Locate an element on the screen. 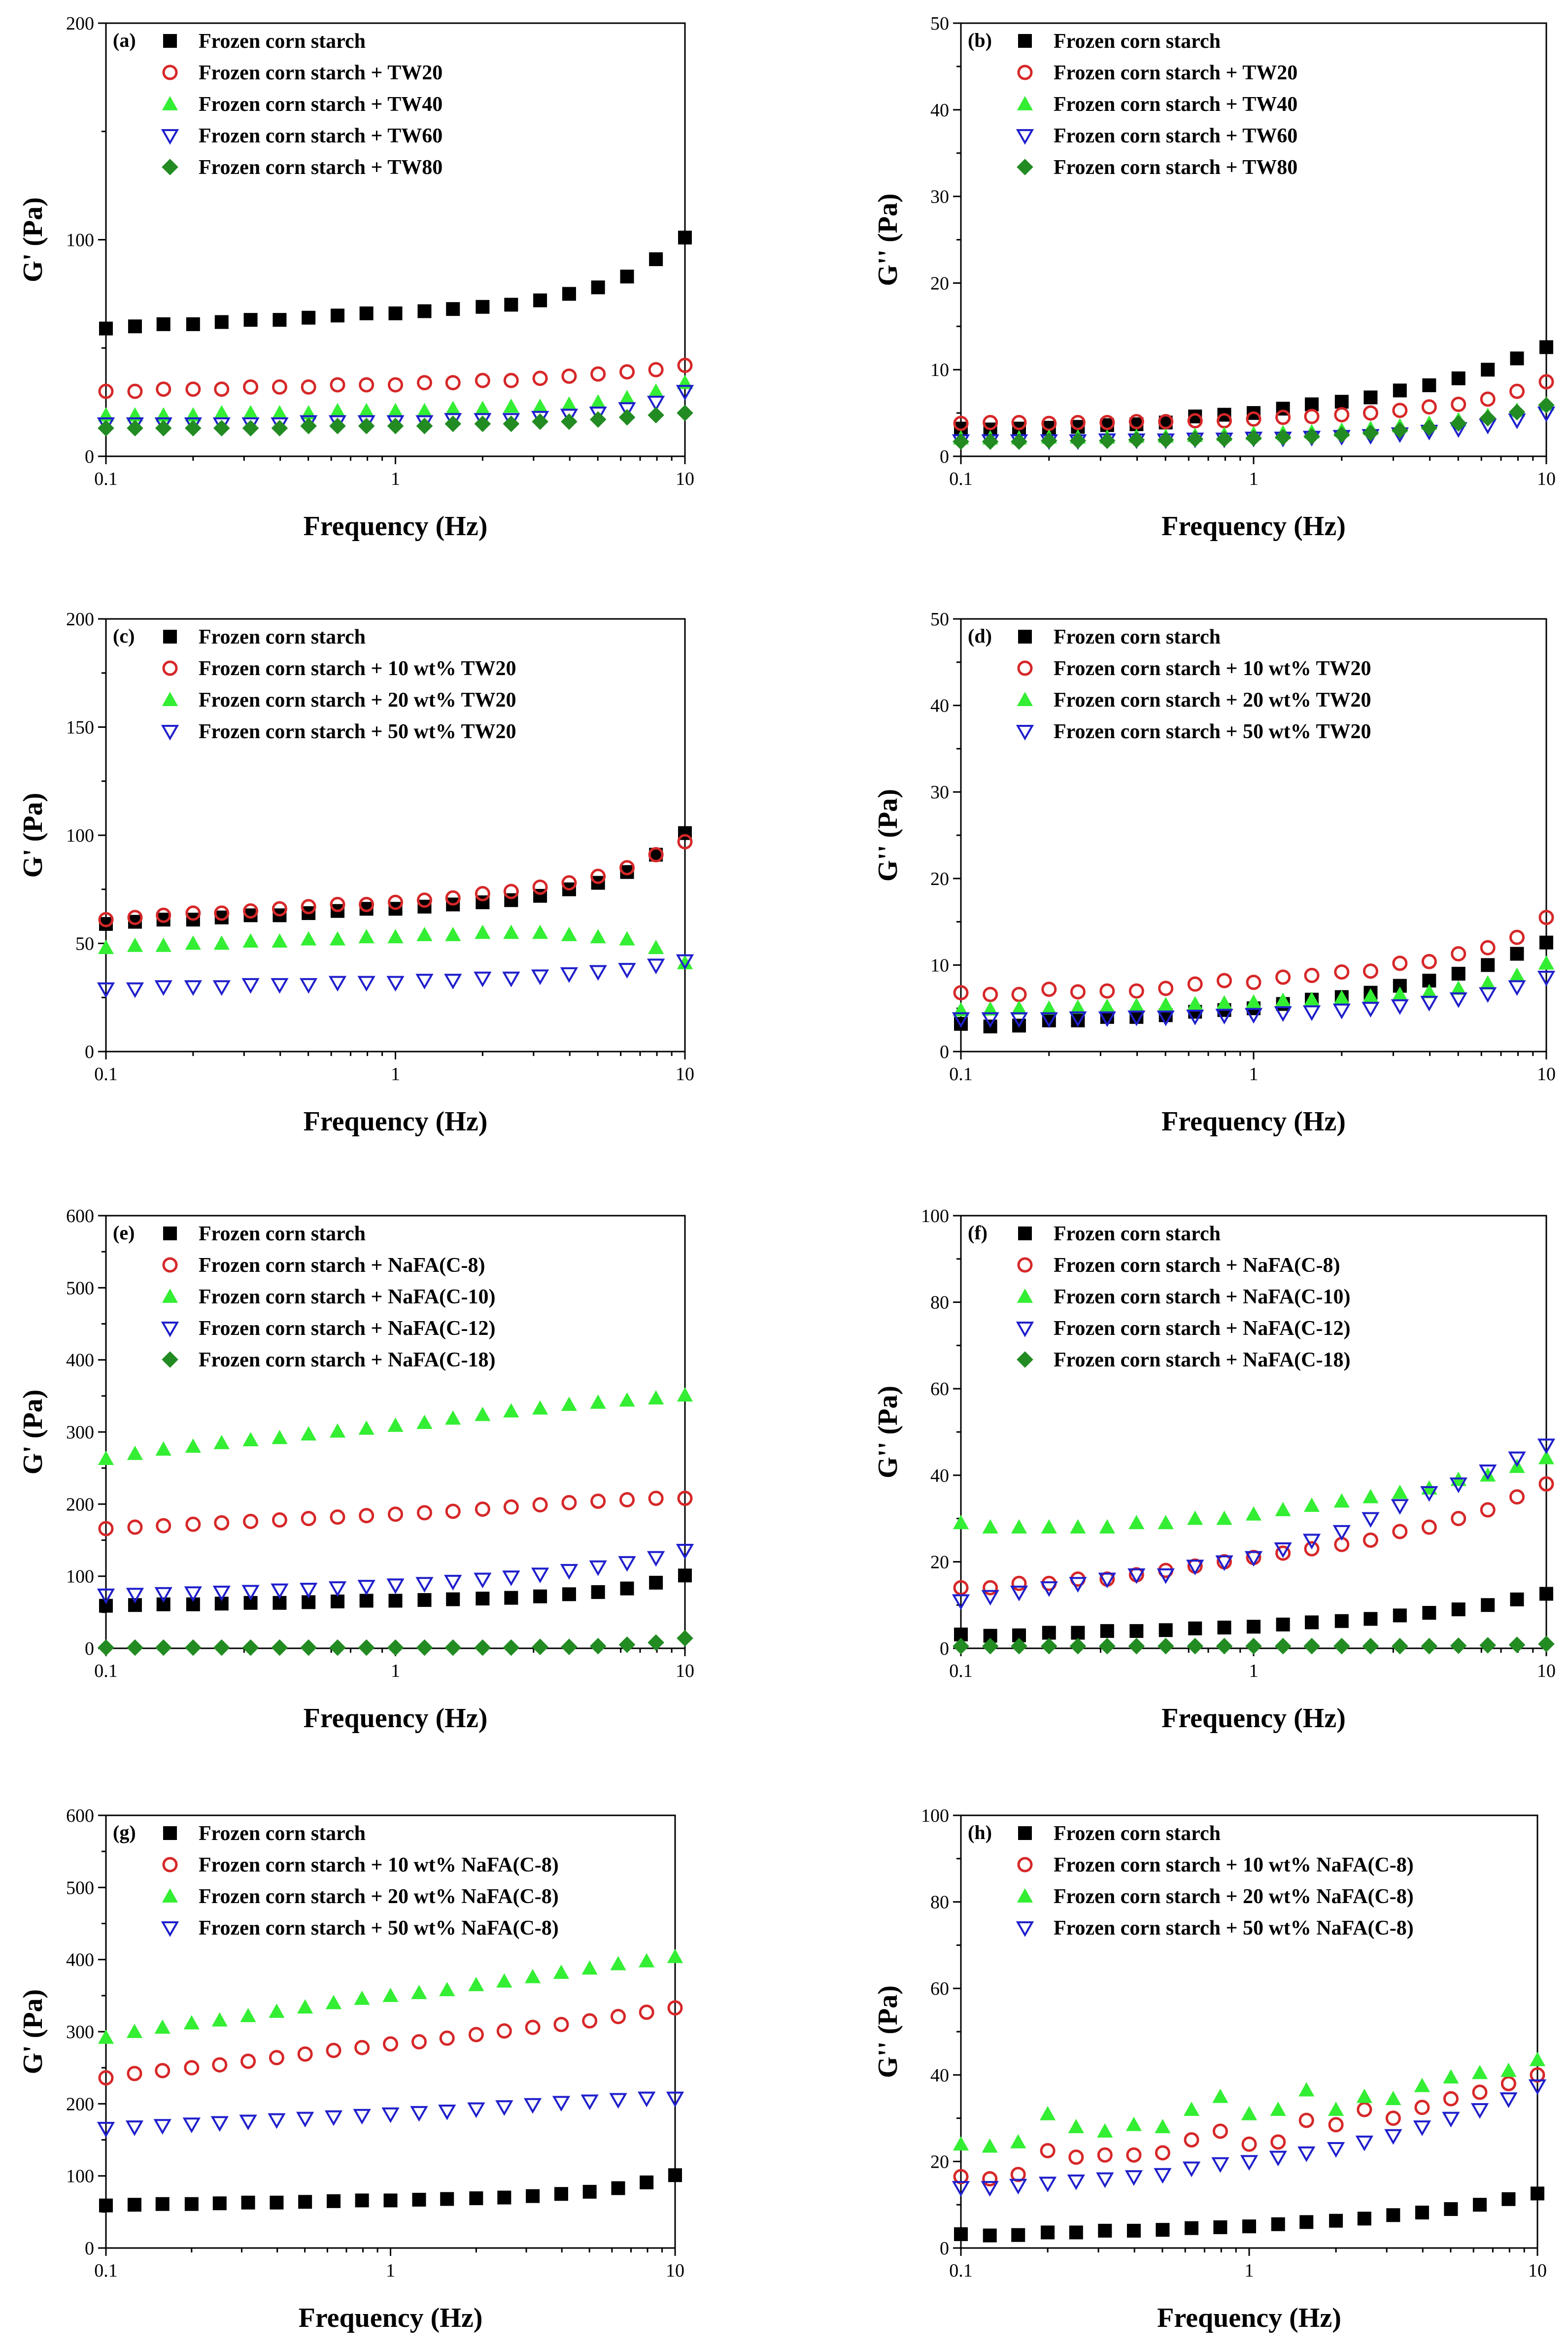  y-tick-label: 80 is located at coordinates (939, 1303).